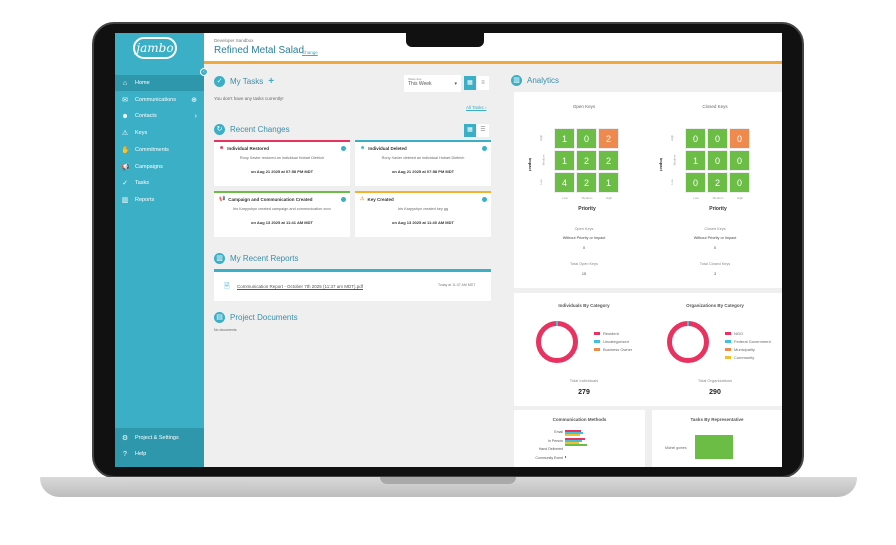 The width and height of the screenshot is (896, 545). Describe the element at coordinates (584, 229) in the screenshot. I see `heatmap-without-label: Open Keys` at that location.